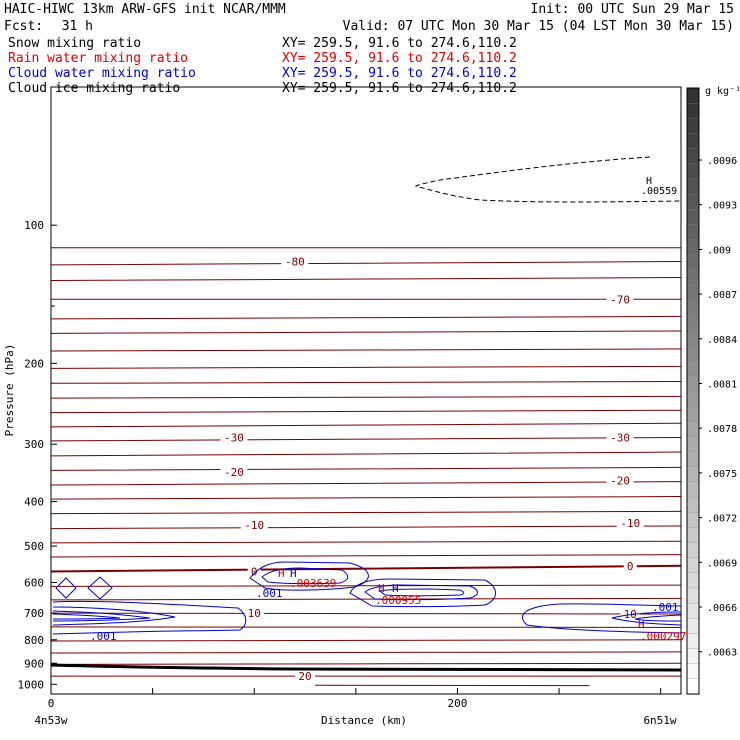 The image size is (740, 740). I want to click on y-tick-label: 500, so click(34, 546).